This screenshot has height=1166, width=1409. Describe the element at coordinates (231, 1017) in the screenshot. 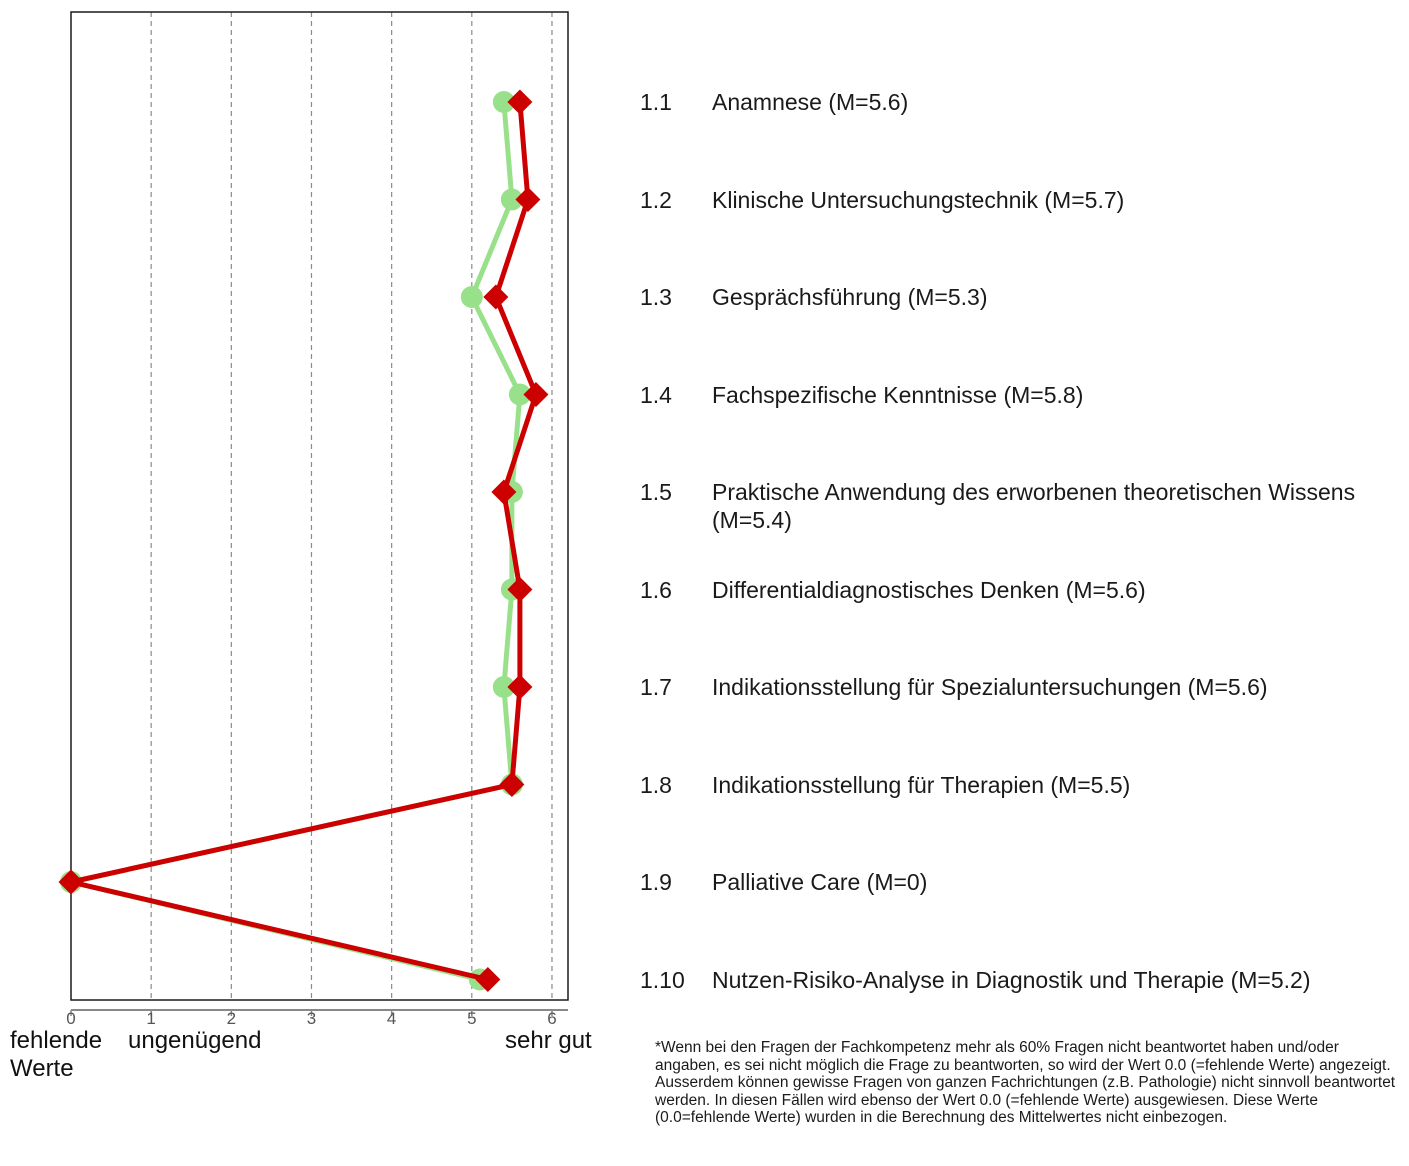

I see `x-tick-label: 2` at that location.